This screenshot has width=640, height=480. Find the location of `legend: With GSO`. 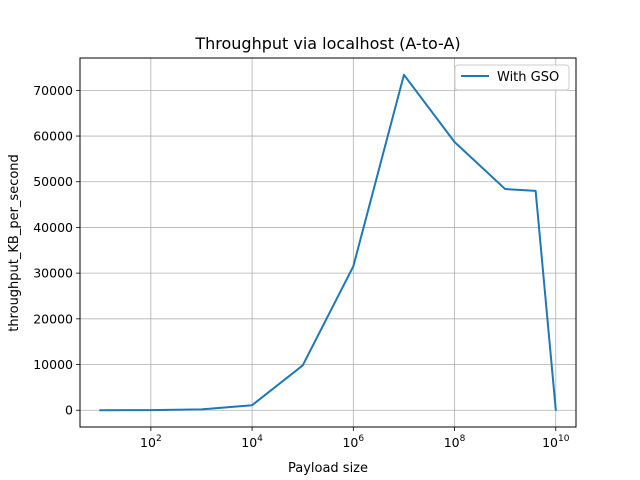

legend: With GSO is located at coordinates (512, 77).